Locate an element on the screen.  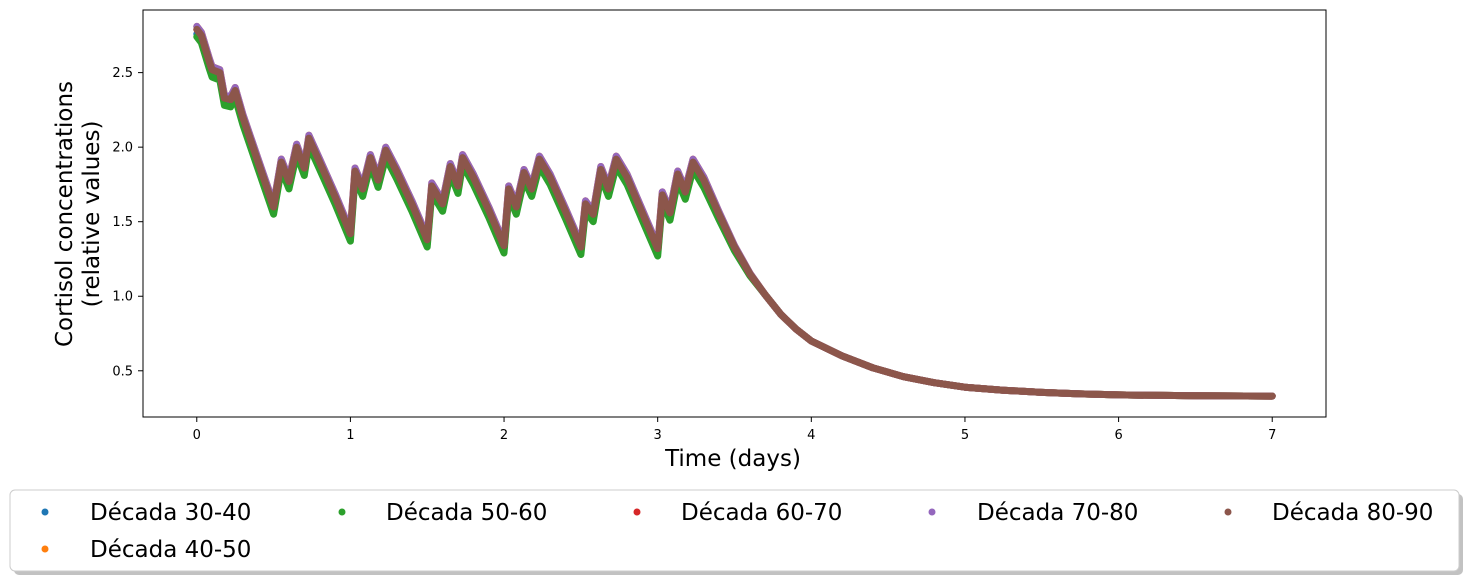
x-tick-label: 0 is located at coordinates (197, 435).